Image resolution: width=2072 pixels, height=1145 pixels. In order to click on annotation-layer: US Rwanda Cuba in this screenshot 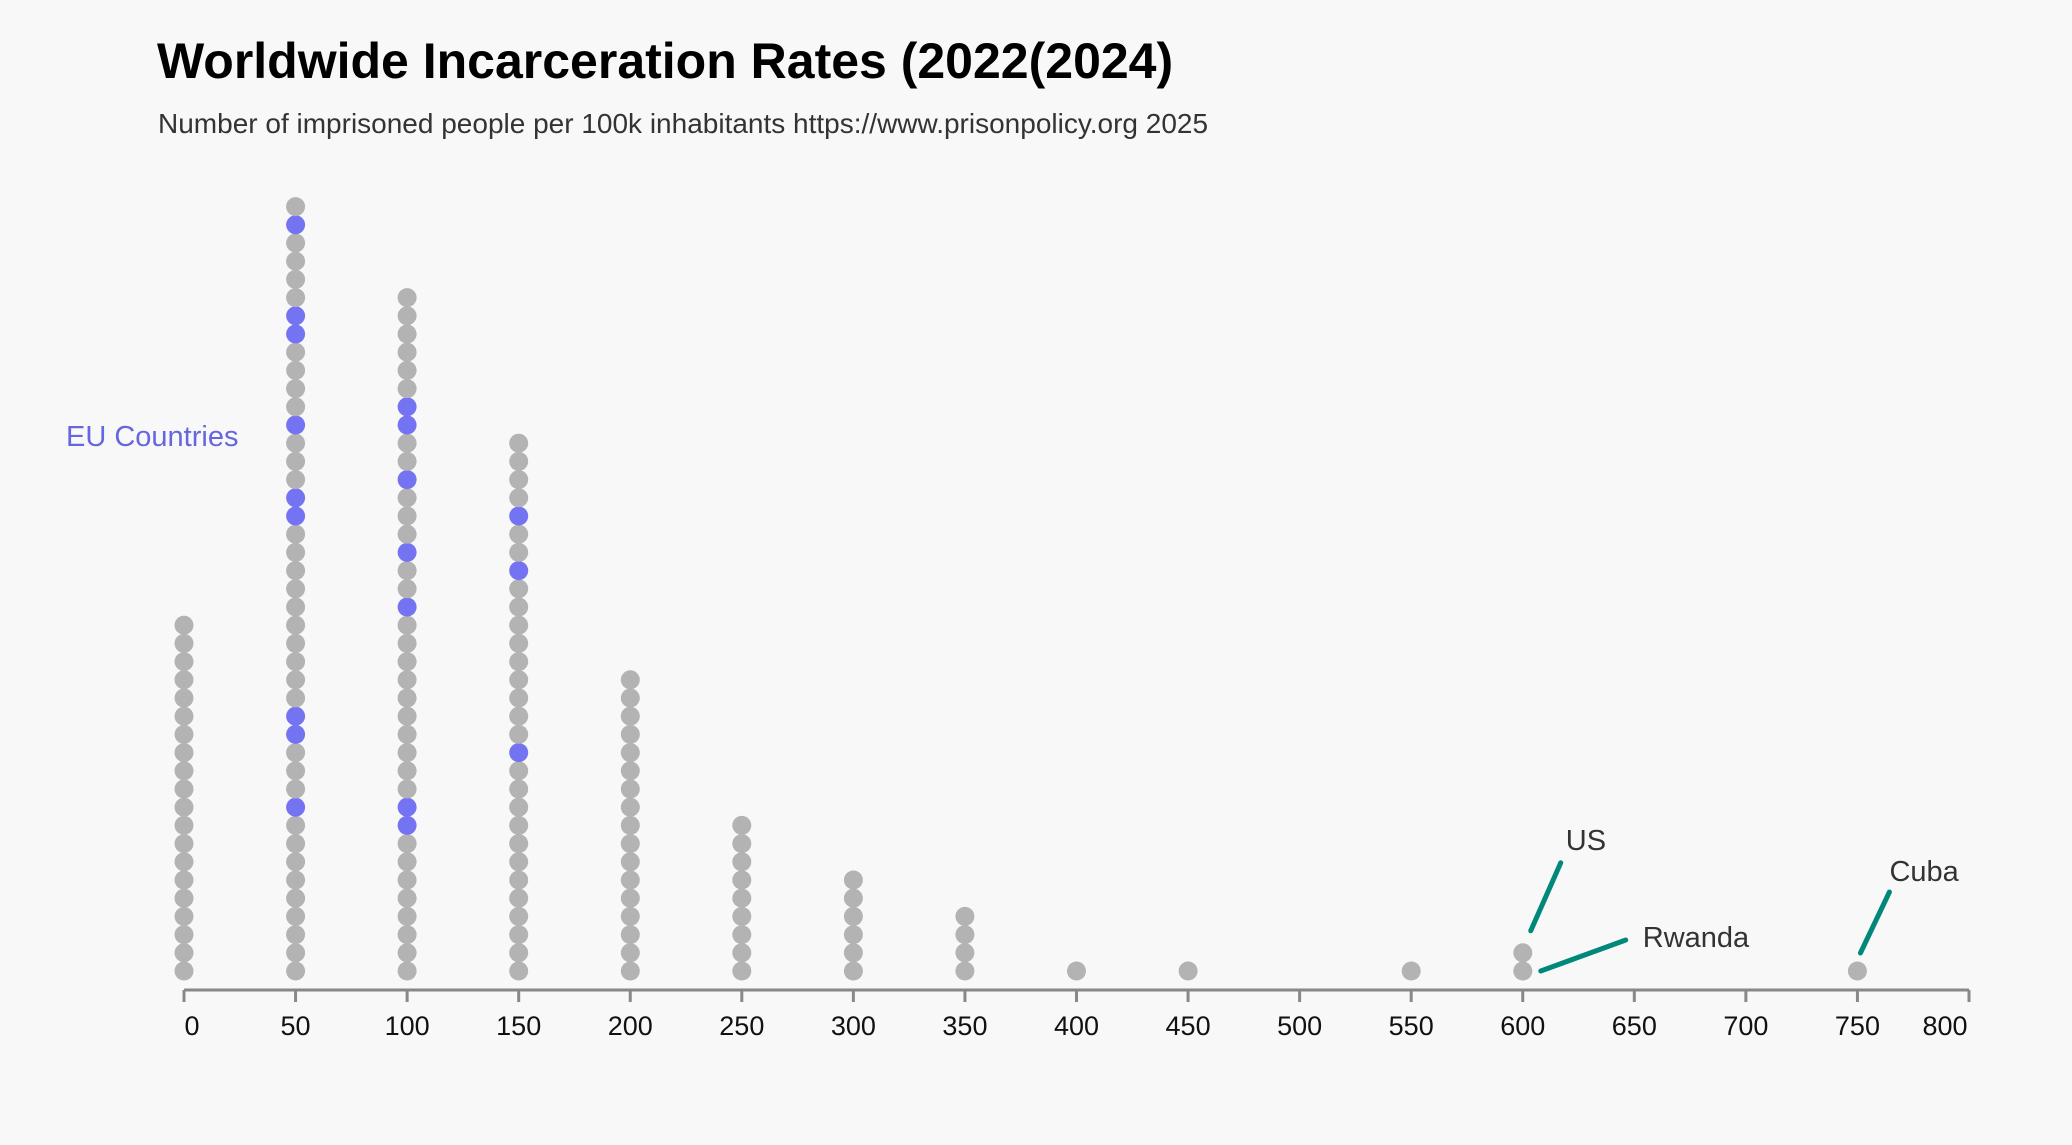, I will do `click(1744, 899)`.